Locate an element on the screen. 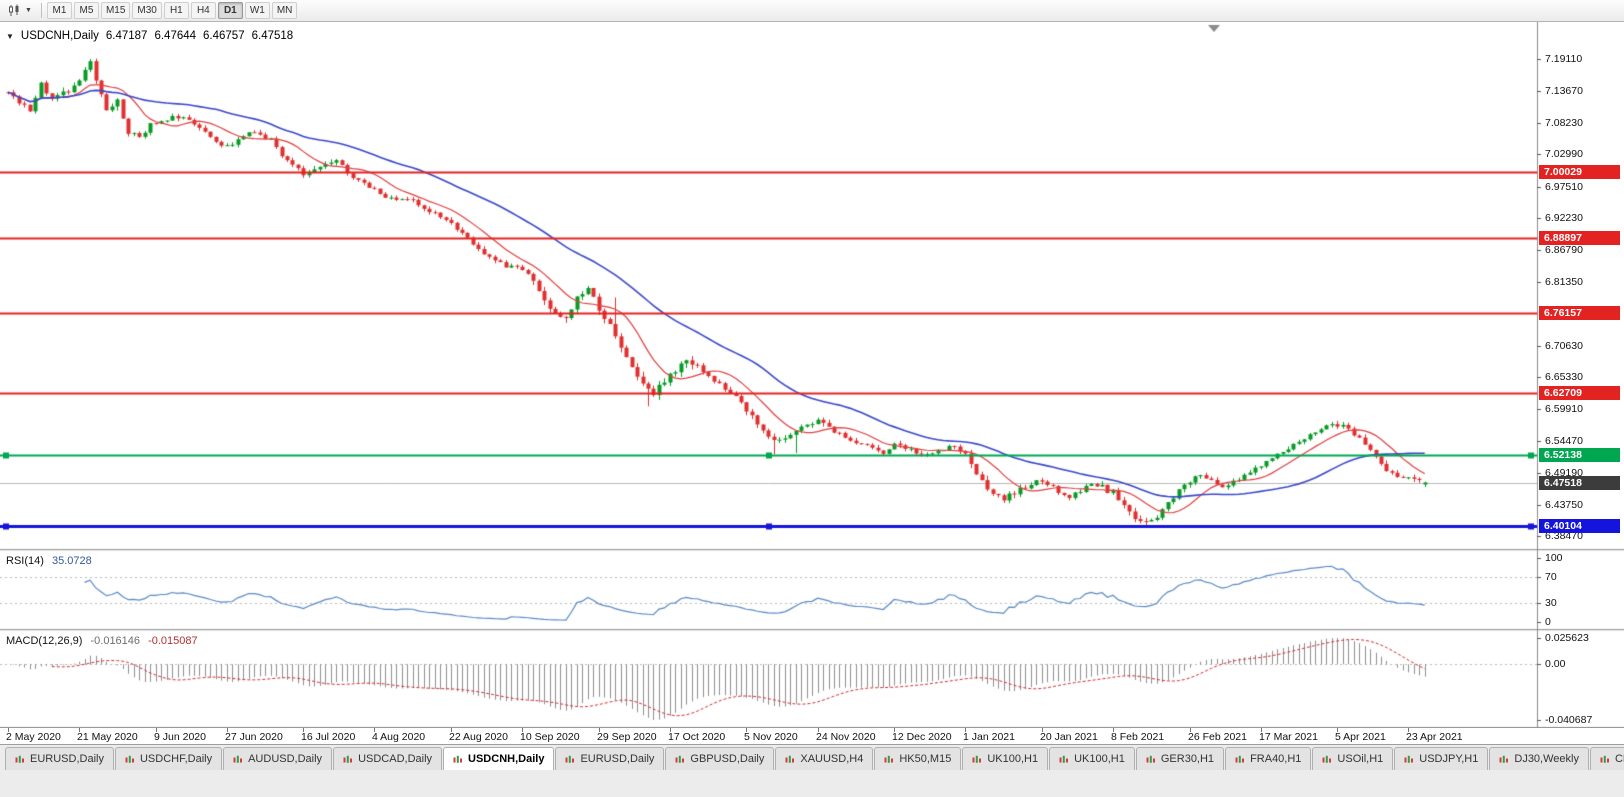  chart-tab-gbpusd-daily: GBPUSD,Daily is located at coordinates (720, 758).